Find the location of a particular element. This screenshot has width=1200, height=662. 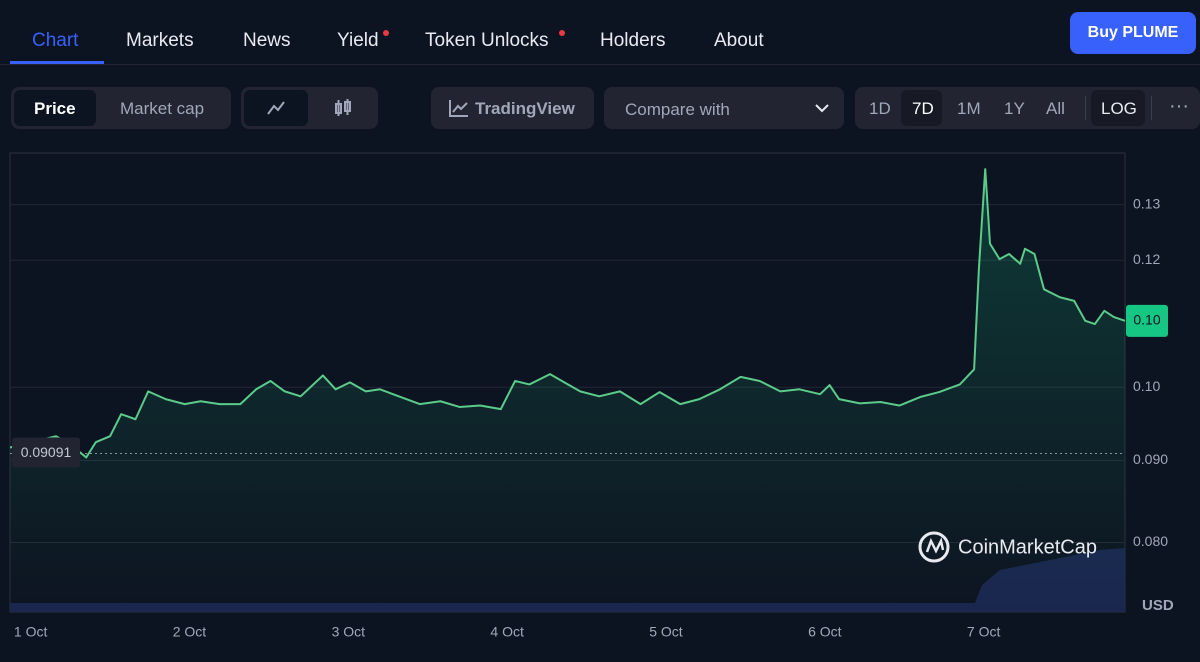

price-badge is located at coordinates (1147, 320).